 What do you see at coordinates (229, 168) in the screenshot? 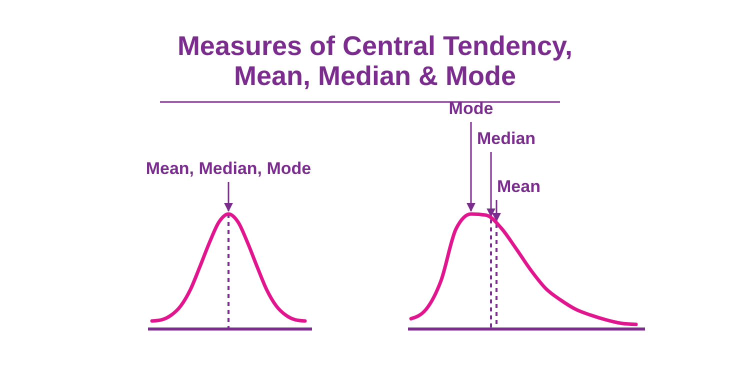
I see `text: Mean, Median, Mode` at bounding box center [229, 168].